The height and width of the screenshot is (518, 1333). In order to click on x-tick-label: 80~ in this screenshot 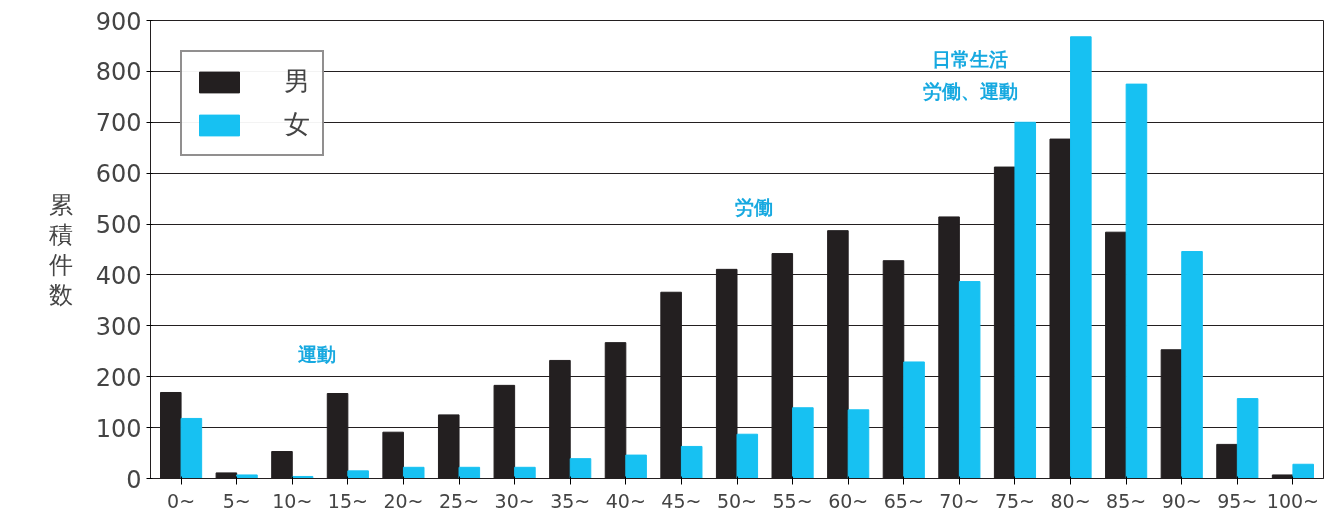, I will do `click(1070, 500)`.